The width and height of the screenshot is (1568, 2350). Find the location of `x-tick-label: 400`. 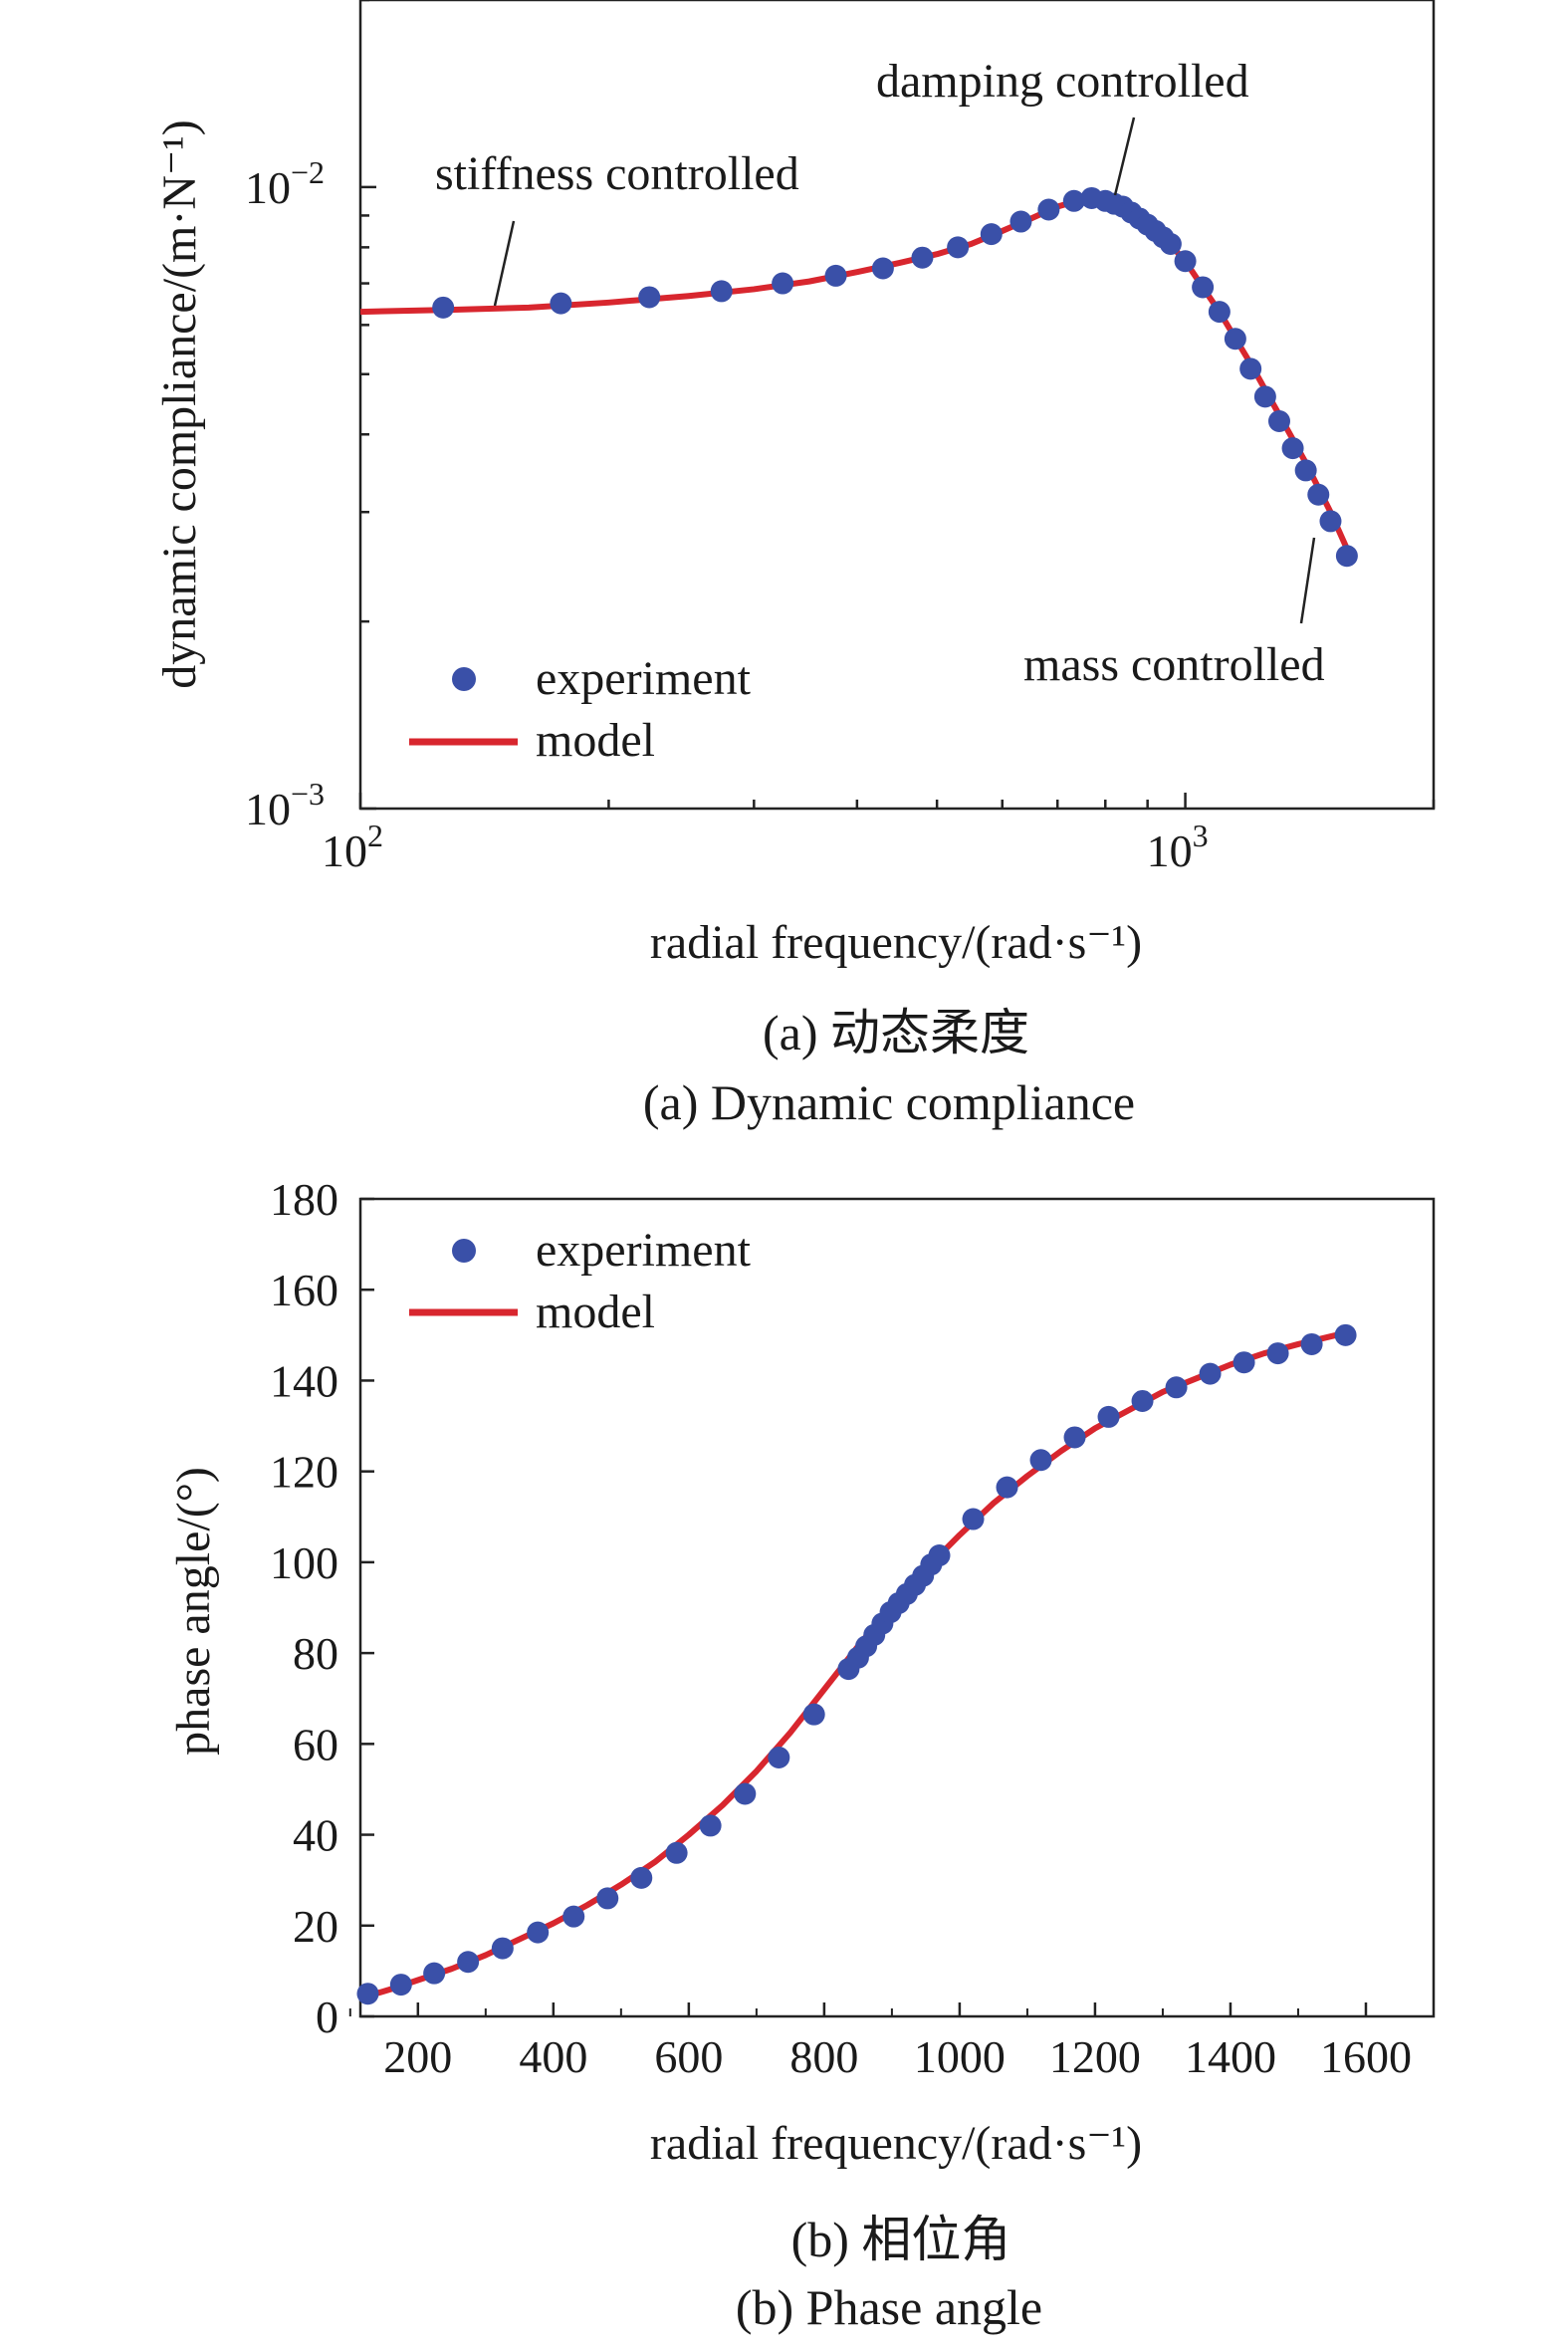

x-tick-label: 400 is located at coordinates (553, 2056).